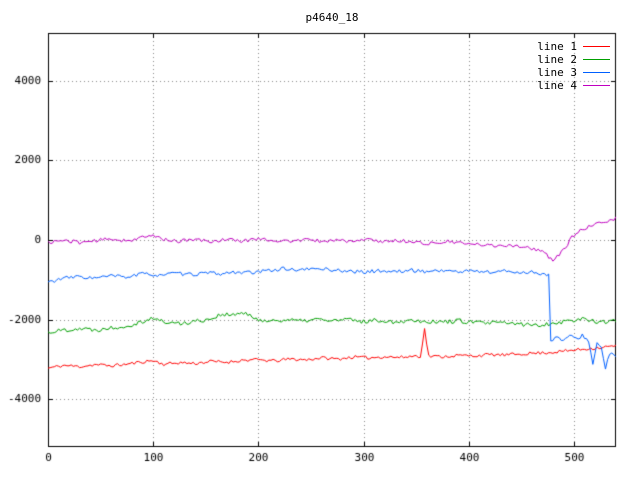  I want to click on chart-title: p4640_18, so click(332, 17).